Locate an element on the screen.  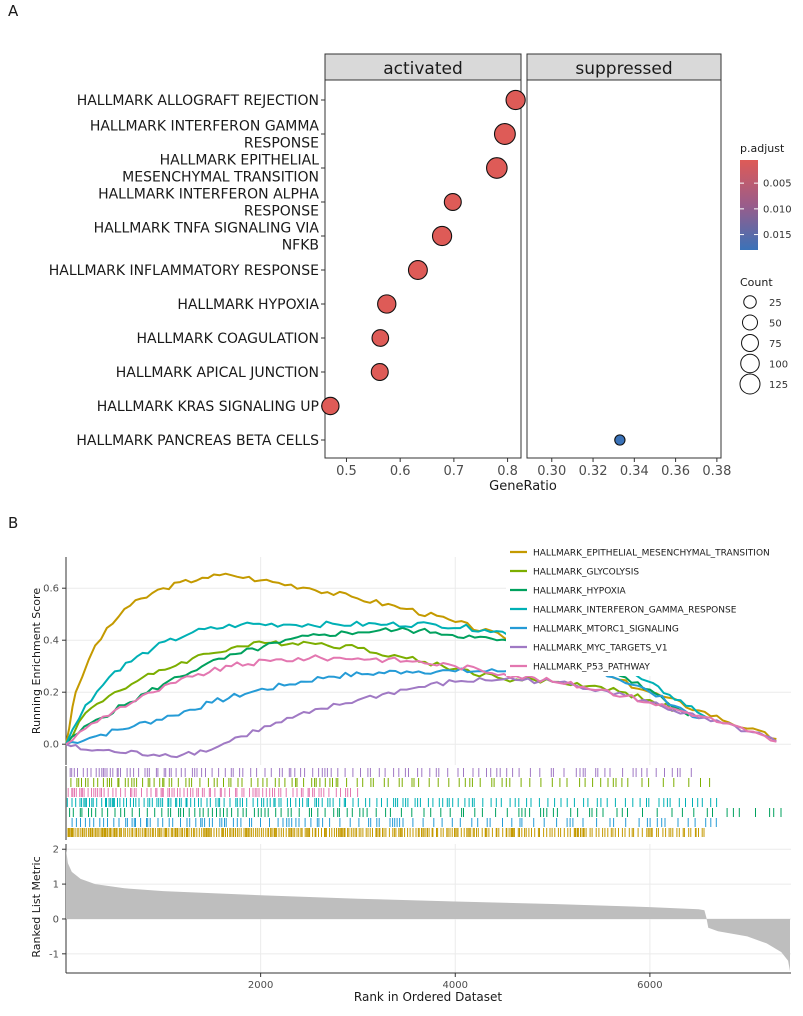
es-y-tick-label: 0.4 is located at coordinates (51, 641).